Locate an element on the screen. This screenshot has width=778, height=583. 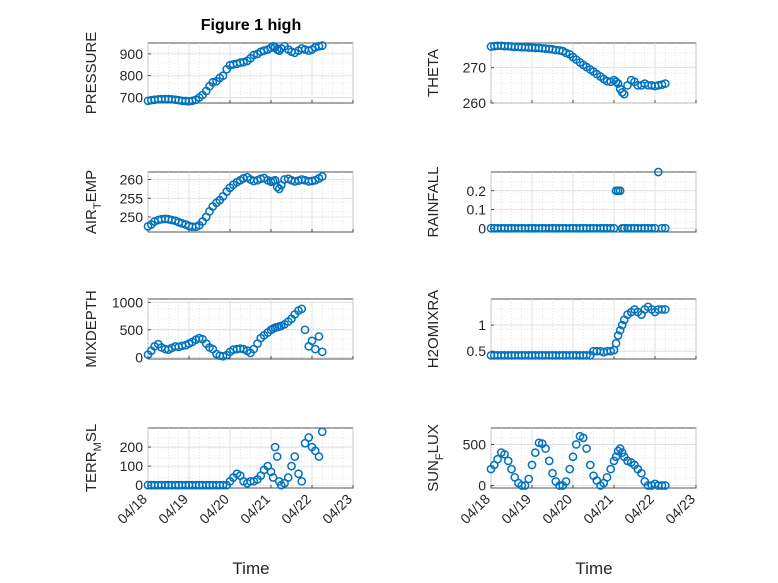
subplot-5: 0.5 1 H2OMIXRA is located at coordinates (561, 329).